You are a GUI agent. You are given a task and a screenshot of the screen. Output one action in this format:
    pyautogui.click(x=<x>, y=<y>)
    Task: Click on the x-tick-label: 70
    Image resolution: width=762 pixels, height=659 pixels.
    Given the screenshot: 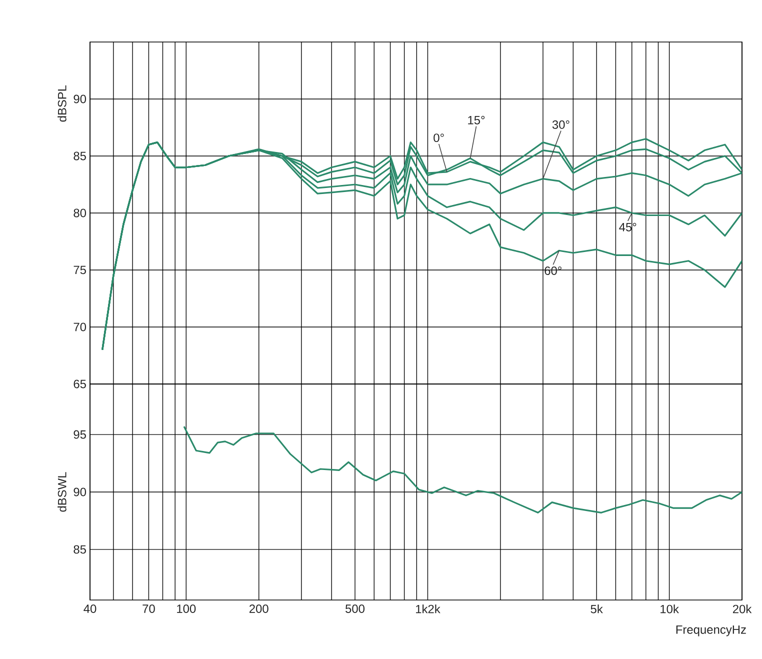 What is the action you would take?
    pyautogui.click(x=148, y=608)
    